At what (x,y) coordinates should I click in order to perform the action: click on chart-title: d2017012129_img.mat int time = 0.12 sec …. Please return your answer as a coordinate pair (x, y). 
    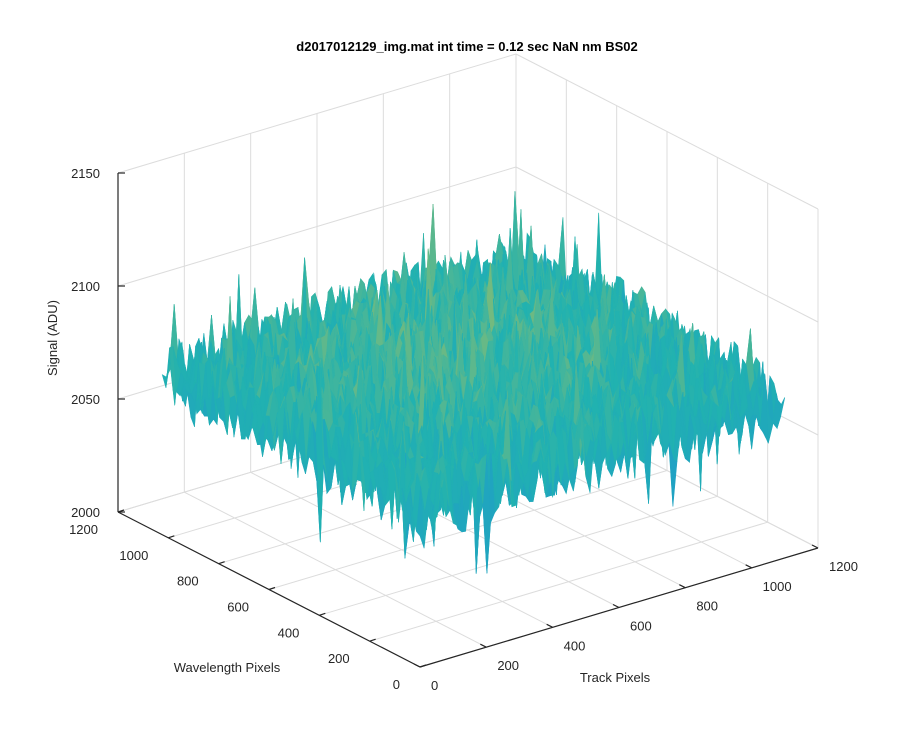
    Looking at the image, I should click on (466, 46).